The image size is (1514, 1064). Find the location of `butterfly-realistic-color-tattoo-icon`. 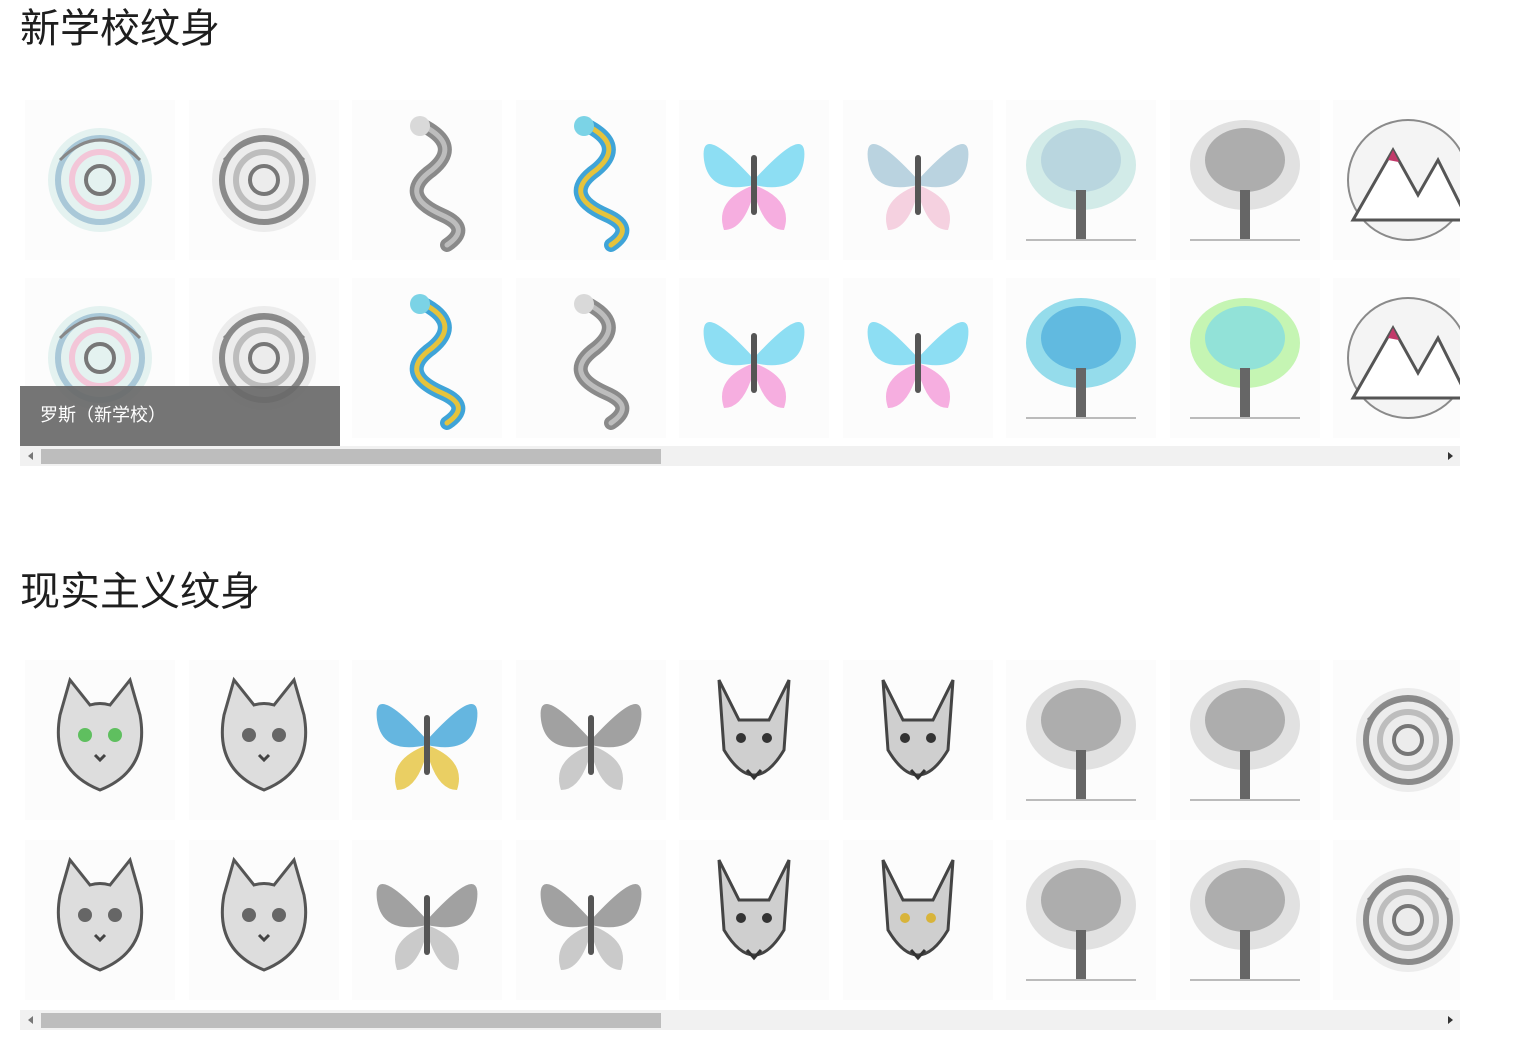

butterfly-realistic-color-tattoo-icon is located at coordinates (427, 740).